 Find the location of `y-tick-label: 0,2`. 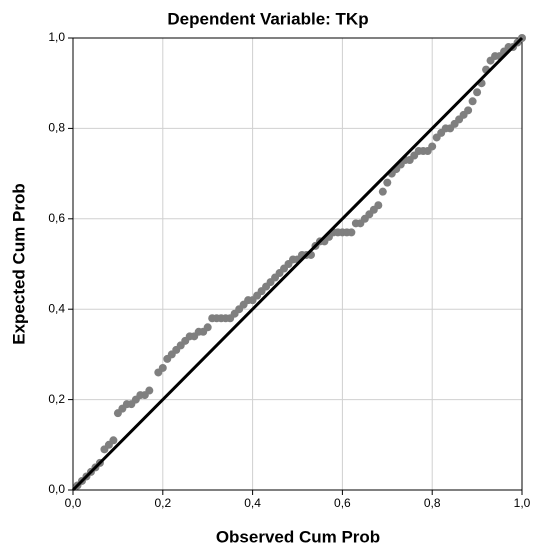

y-tick-label: 0,2 is located at coordinates (56, 399).